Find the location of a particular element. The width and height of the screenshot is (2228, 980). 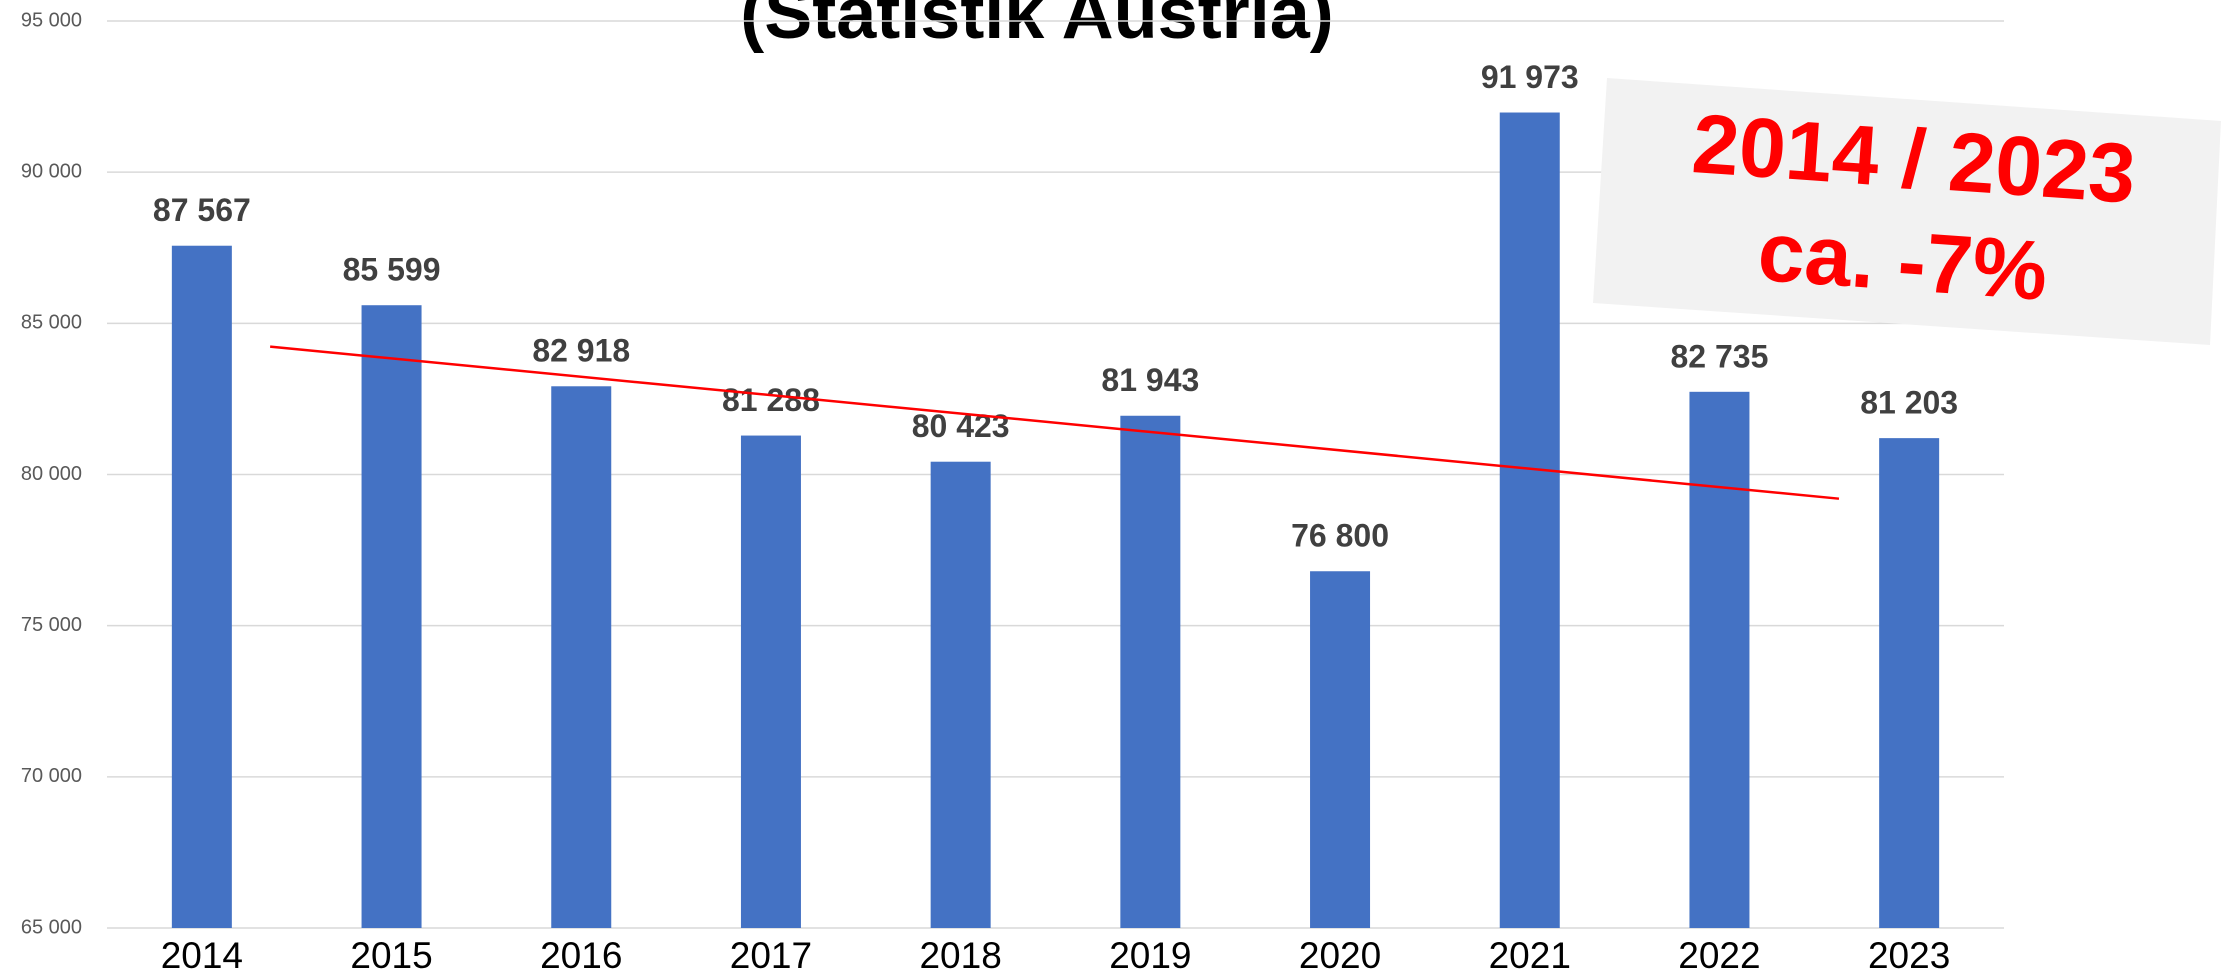

y-tick-label: 65 000 is located at coordinates (51, 927).